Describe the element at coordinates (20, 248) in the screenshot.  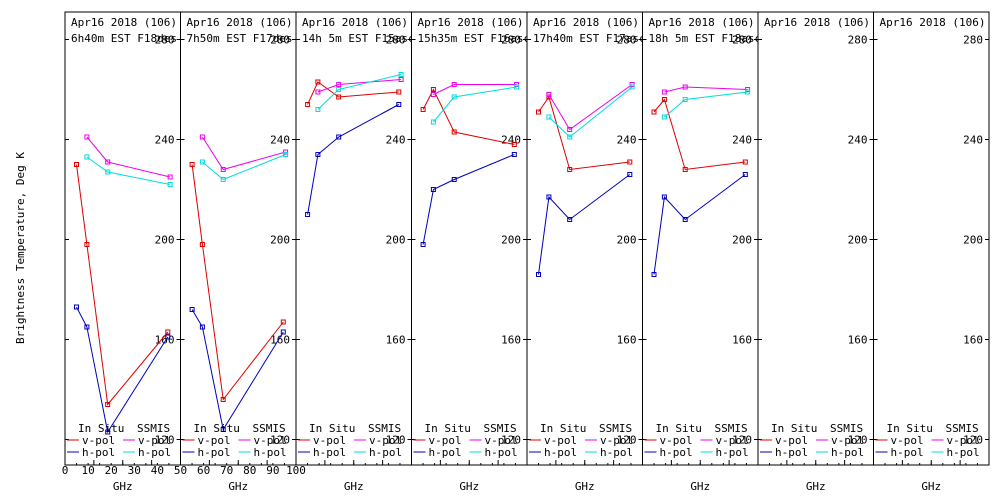
I see `y-axis-label: Brightness Temperature, Deg K` at that location.